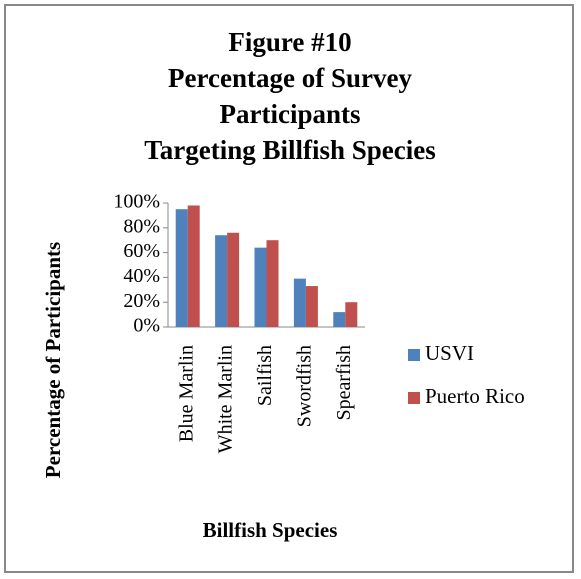 The image size is (581, 579). What do you see at coordinates (344, 383) in the screenshot?
I see `x-tick-label: Spearfish` at bounding box center [344, 383].